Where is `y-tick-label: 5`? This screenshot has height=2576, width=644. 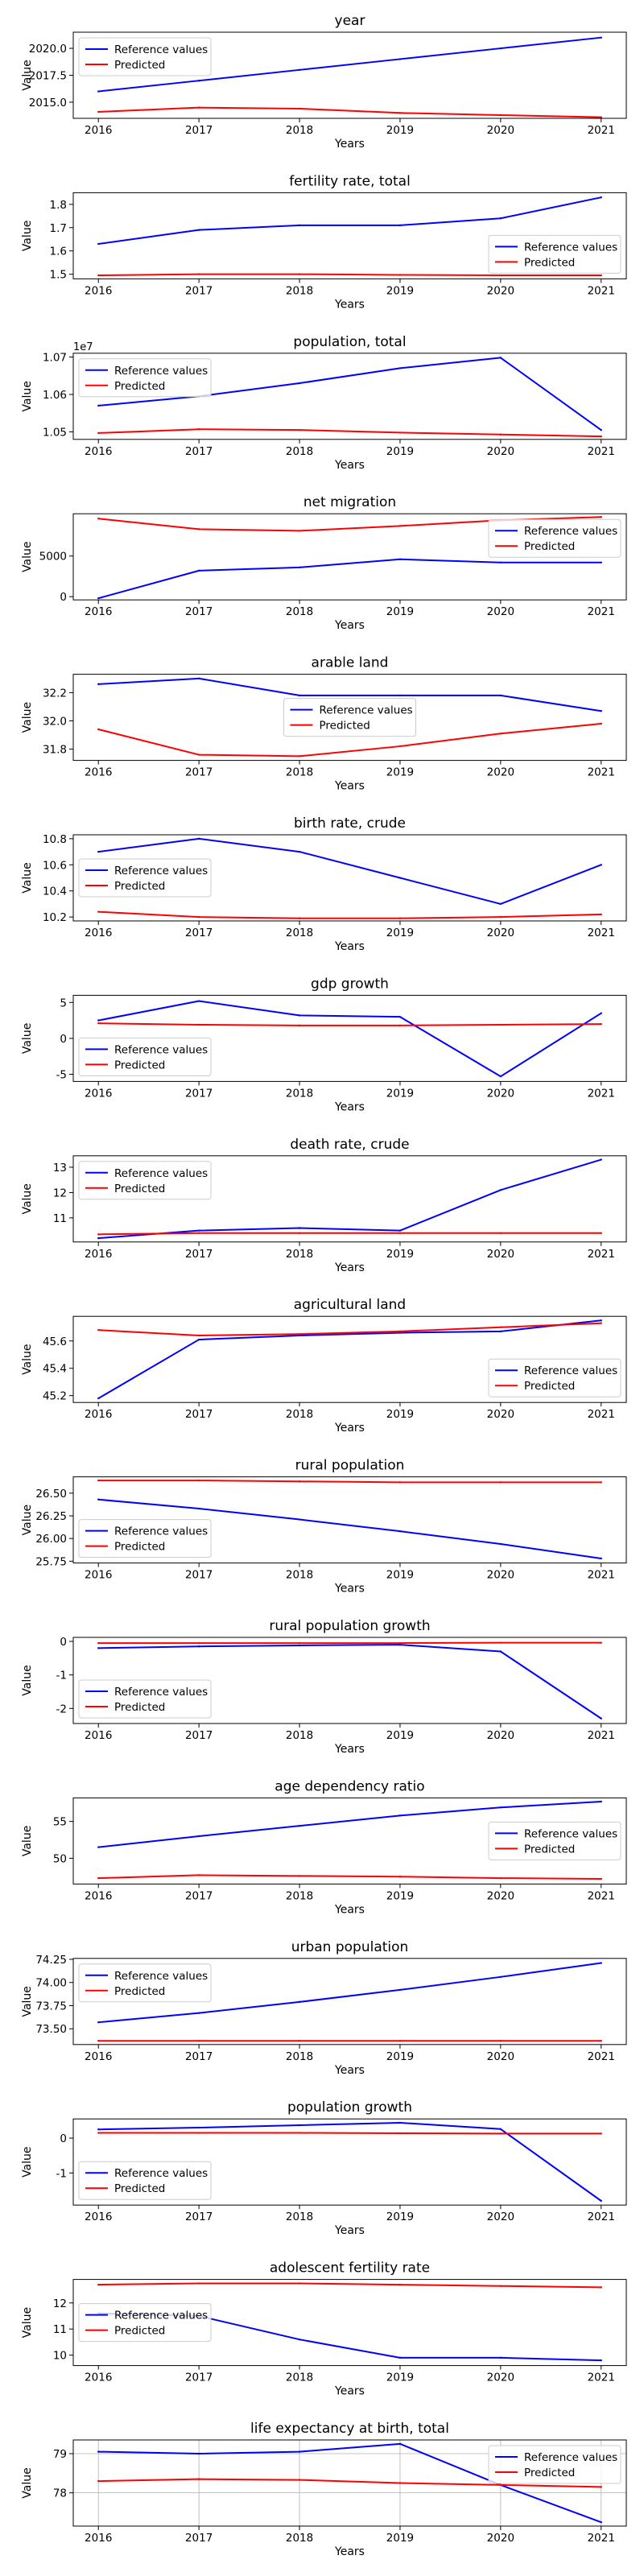 y-tick-label: 5 is located at coordinates (63, 1003).